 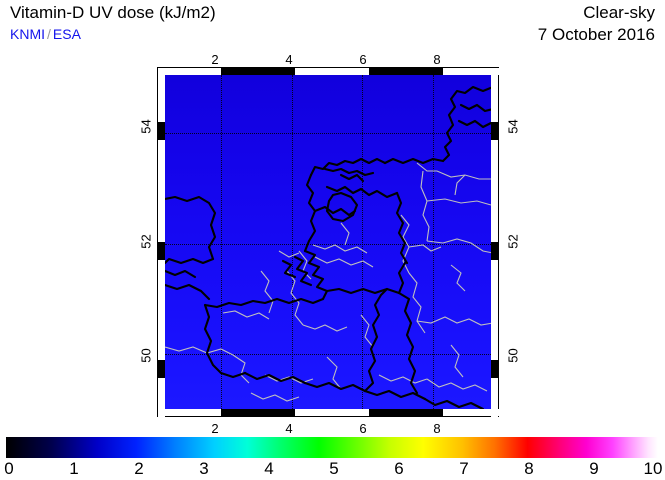 What do you see at coordinates (494, 243) in the screenshot?
I see `axis-frame-right` at bounding box center [494, 243].